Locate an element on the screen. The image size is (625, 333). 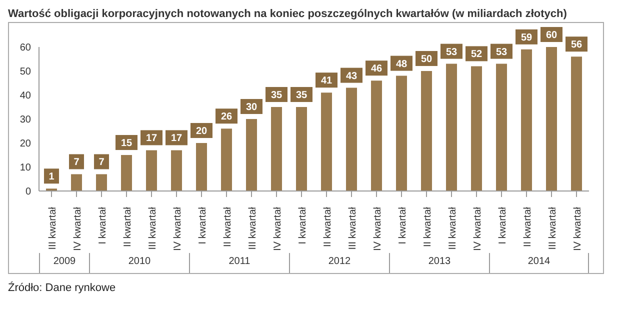
y-tick-label: 40 is located at coordinates (26, 96).